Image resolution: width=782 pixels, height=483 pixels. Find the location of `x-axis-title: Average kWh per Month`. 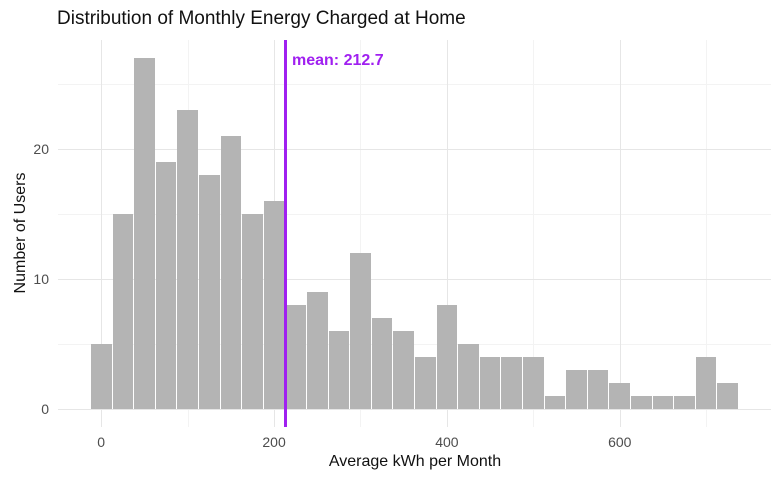

x-axis-title: Average kWh per Month is located at coordinates (415, 461).